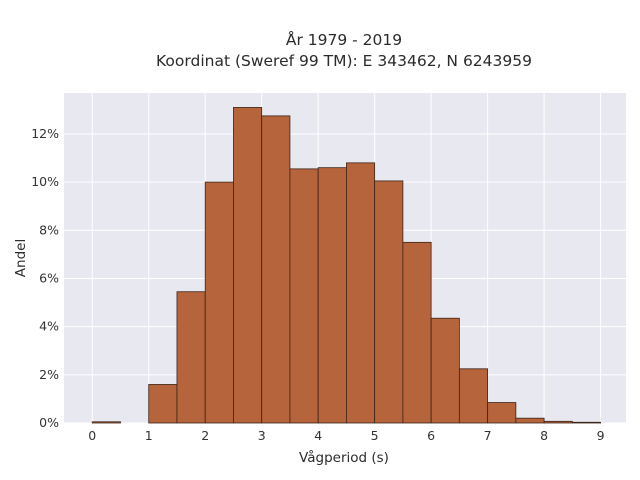 This screenshot has height=480, width=640. What do you see at coordinates (21, 258) in the screenshot?
I see `y-axis-label: Andel` at bounding box center [21, 258].